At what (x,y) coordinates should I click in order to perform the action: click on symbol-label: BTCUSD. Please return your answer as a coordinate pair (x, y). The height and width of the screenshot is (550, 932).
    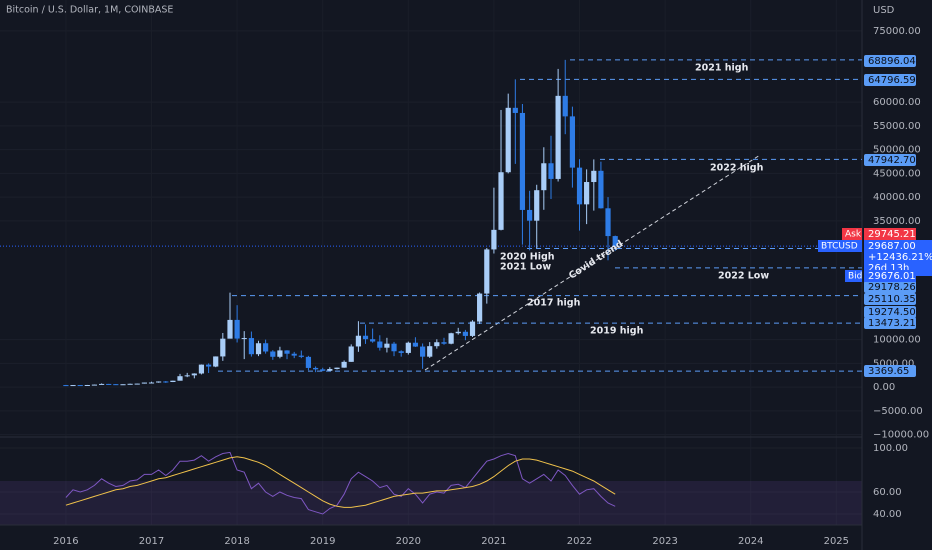
    Looking at the image, I should click on (839, 247).